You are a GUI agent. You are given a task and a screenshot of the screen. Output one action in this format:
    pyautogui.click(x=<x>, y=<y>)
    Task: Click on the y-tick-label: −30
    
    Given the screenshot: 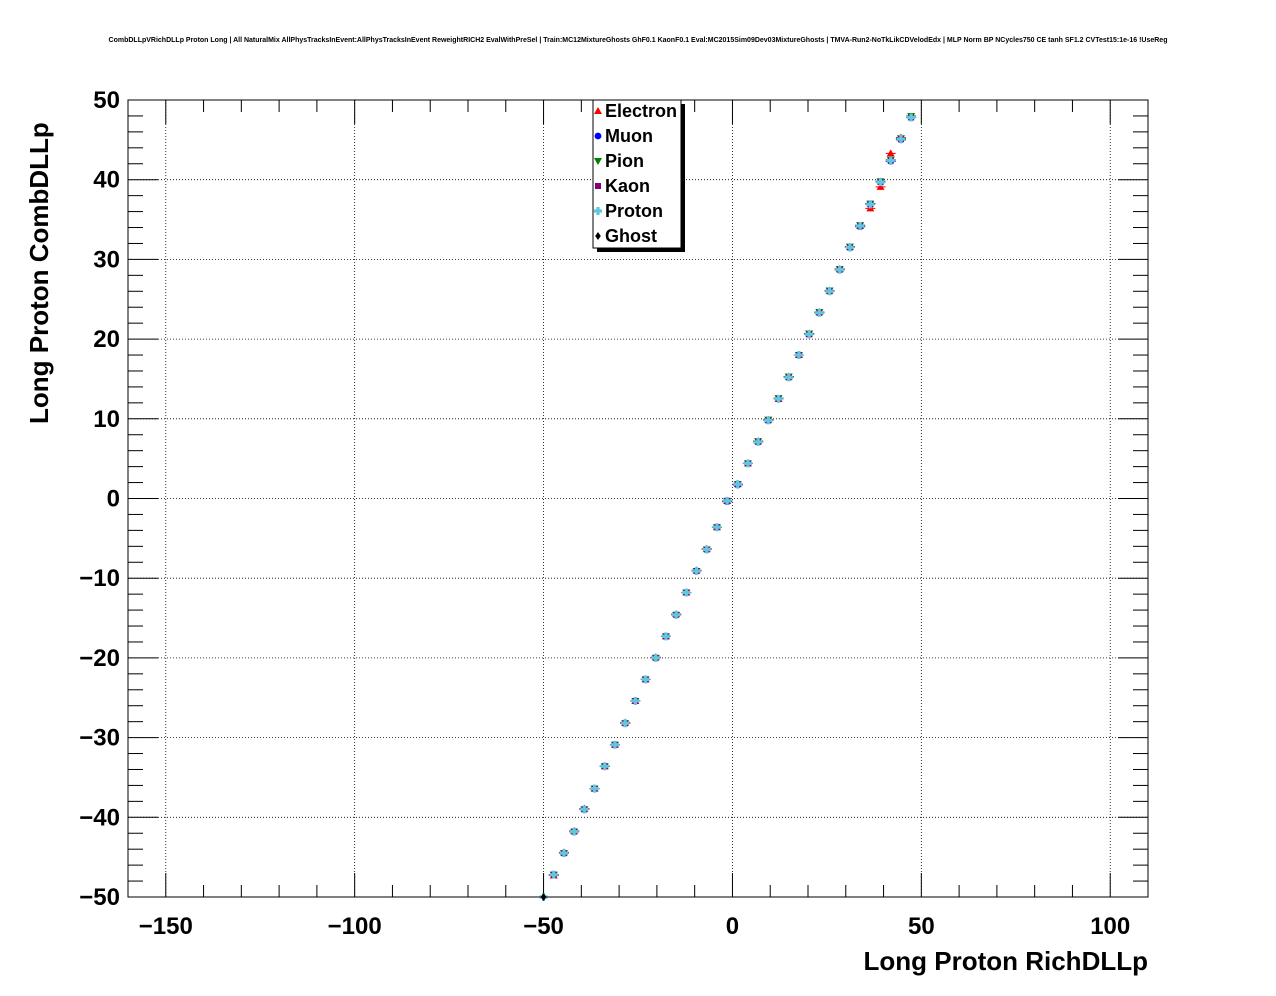 What is the action you would take?
    pyautogui.click(x=99, y=738)
    